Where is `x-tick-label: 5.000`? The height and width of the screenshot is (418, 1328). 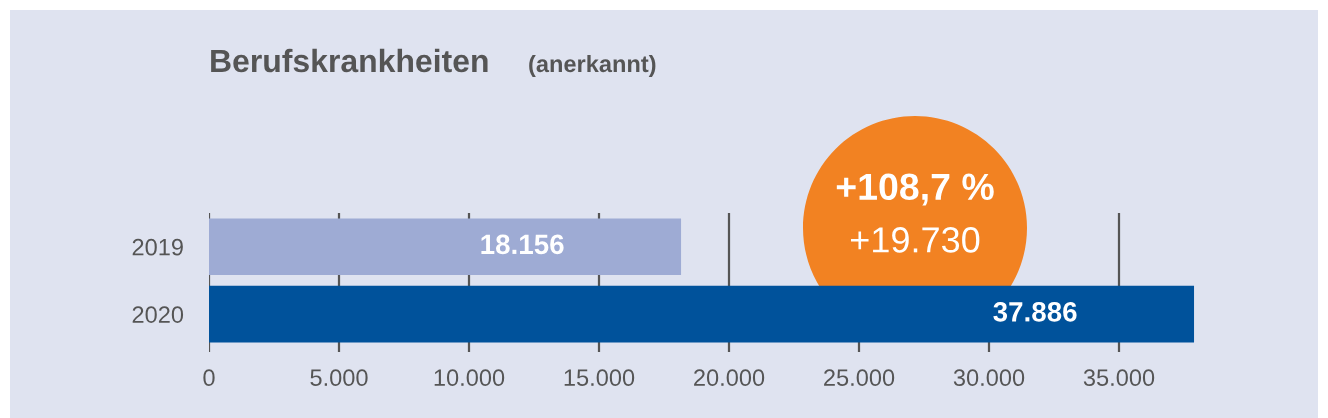
x-tick-label: 5.000 is located at coordinates (339, 378).